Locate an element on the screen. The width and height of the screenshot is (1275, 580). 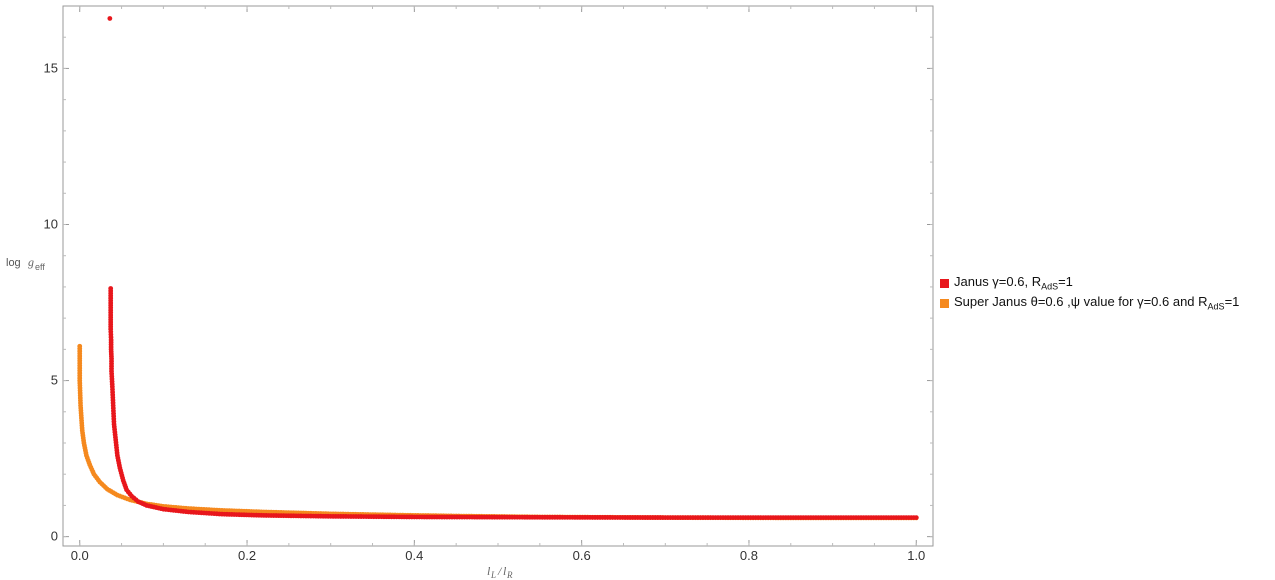
svg-text: eff is located at coordinates (40, 267).